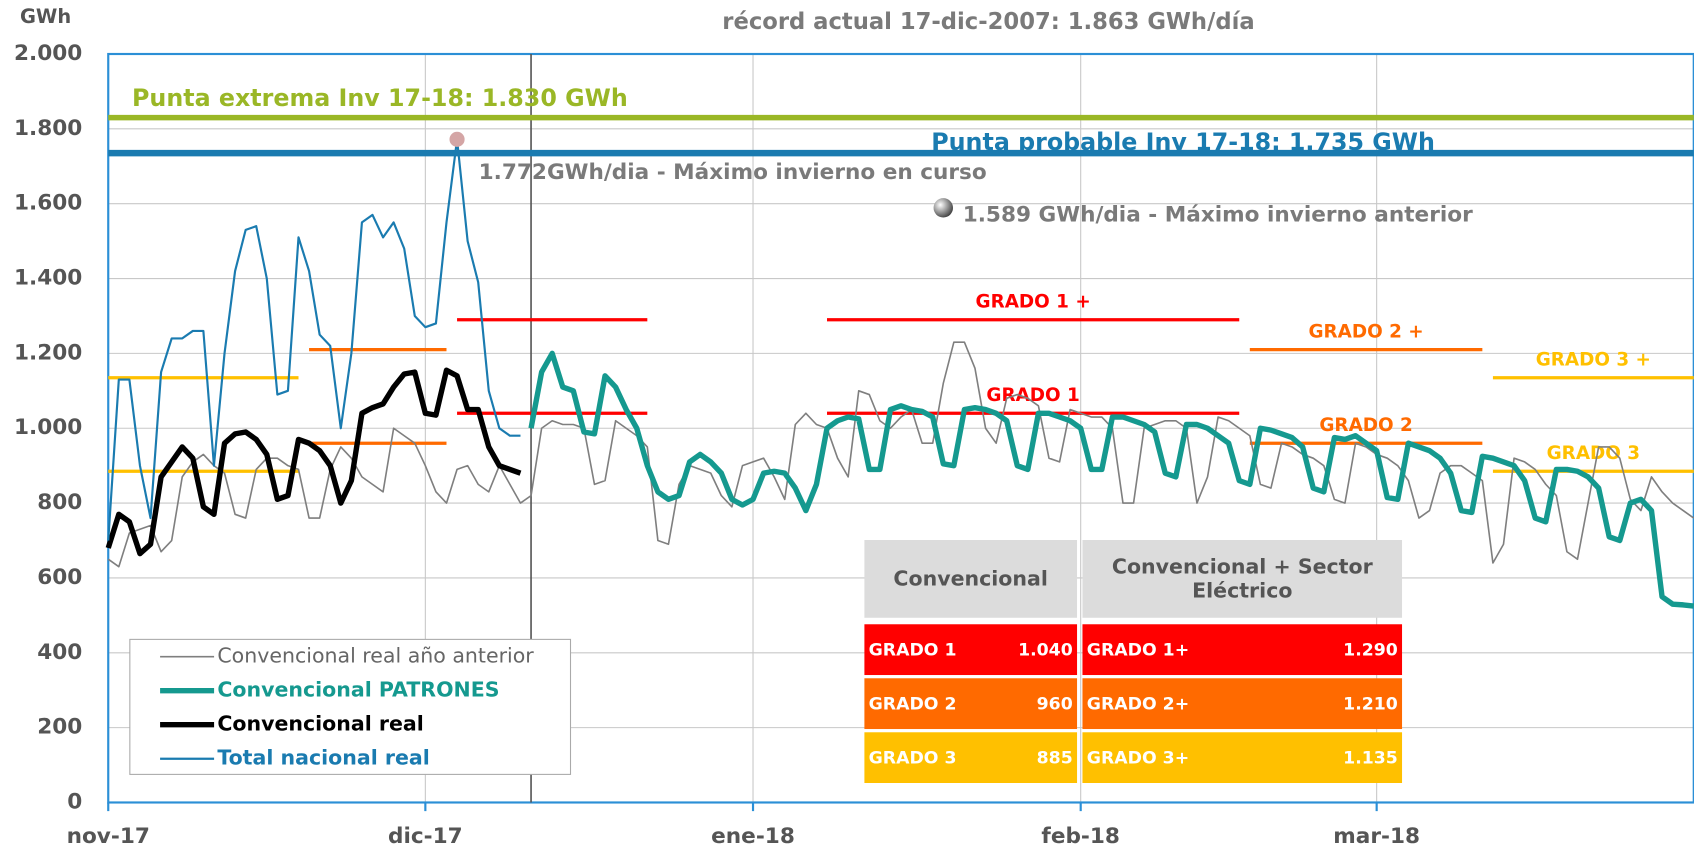 This screenshot has width=1694, height=850. What do you see at coordinates (320, 724) in the screenshot?
I see `legend-label: Convencional real` at bounding box center [320, 724].